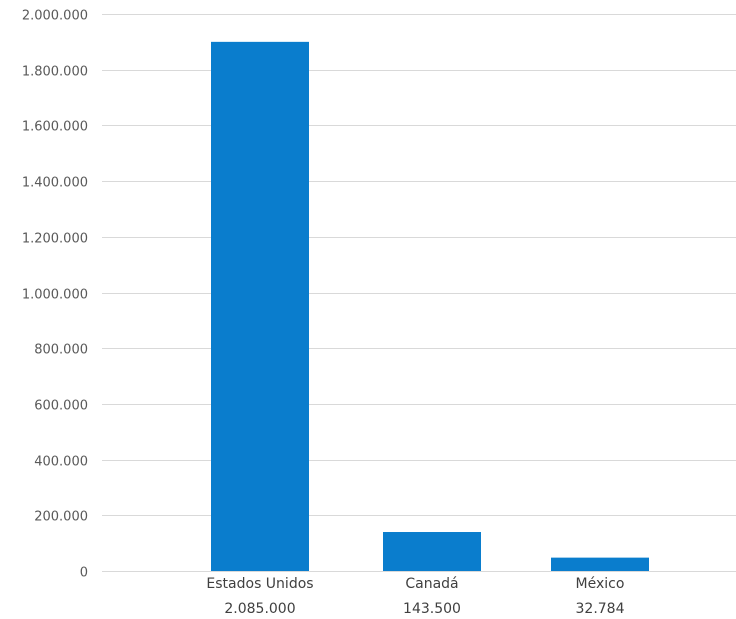 The width and height of the screenshot is (736, 619). I want to click on value-label: 2.085.000, so click(259, 609).